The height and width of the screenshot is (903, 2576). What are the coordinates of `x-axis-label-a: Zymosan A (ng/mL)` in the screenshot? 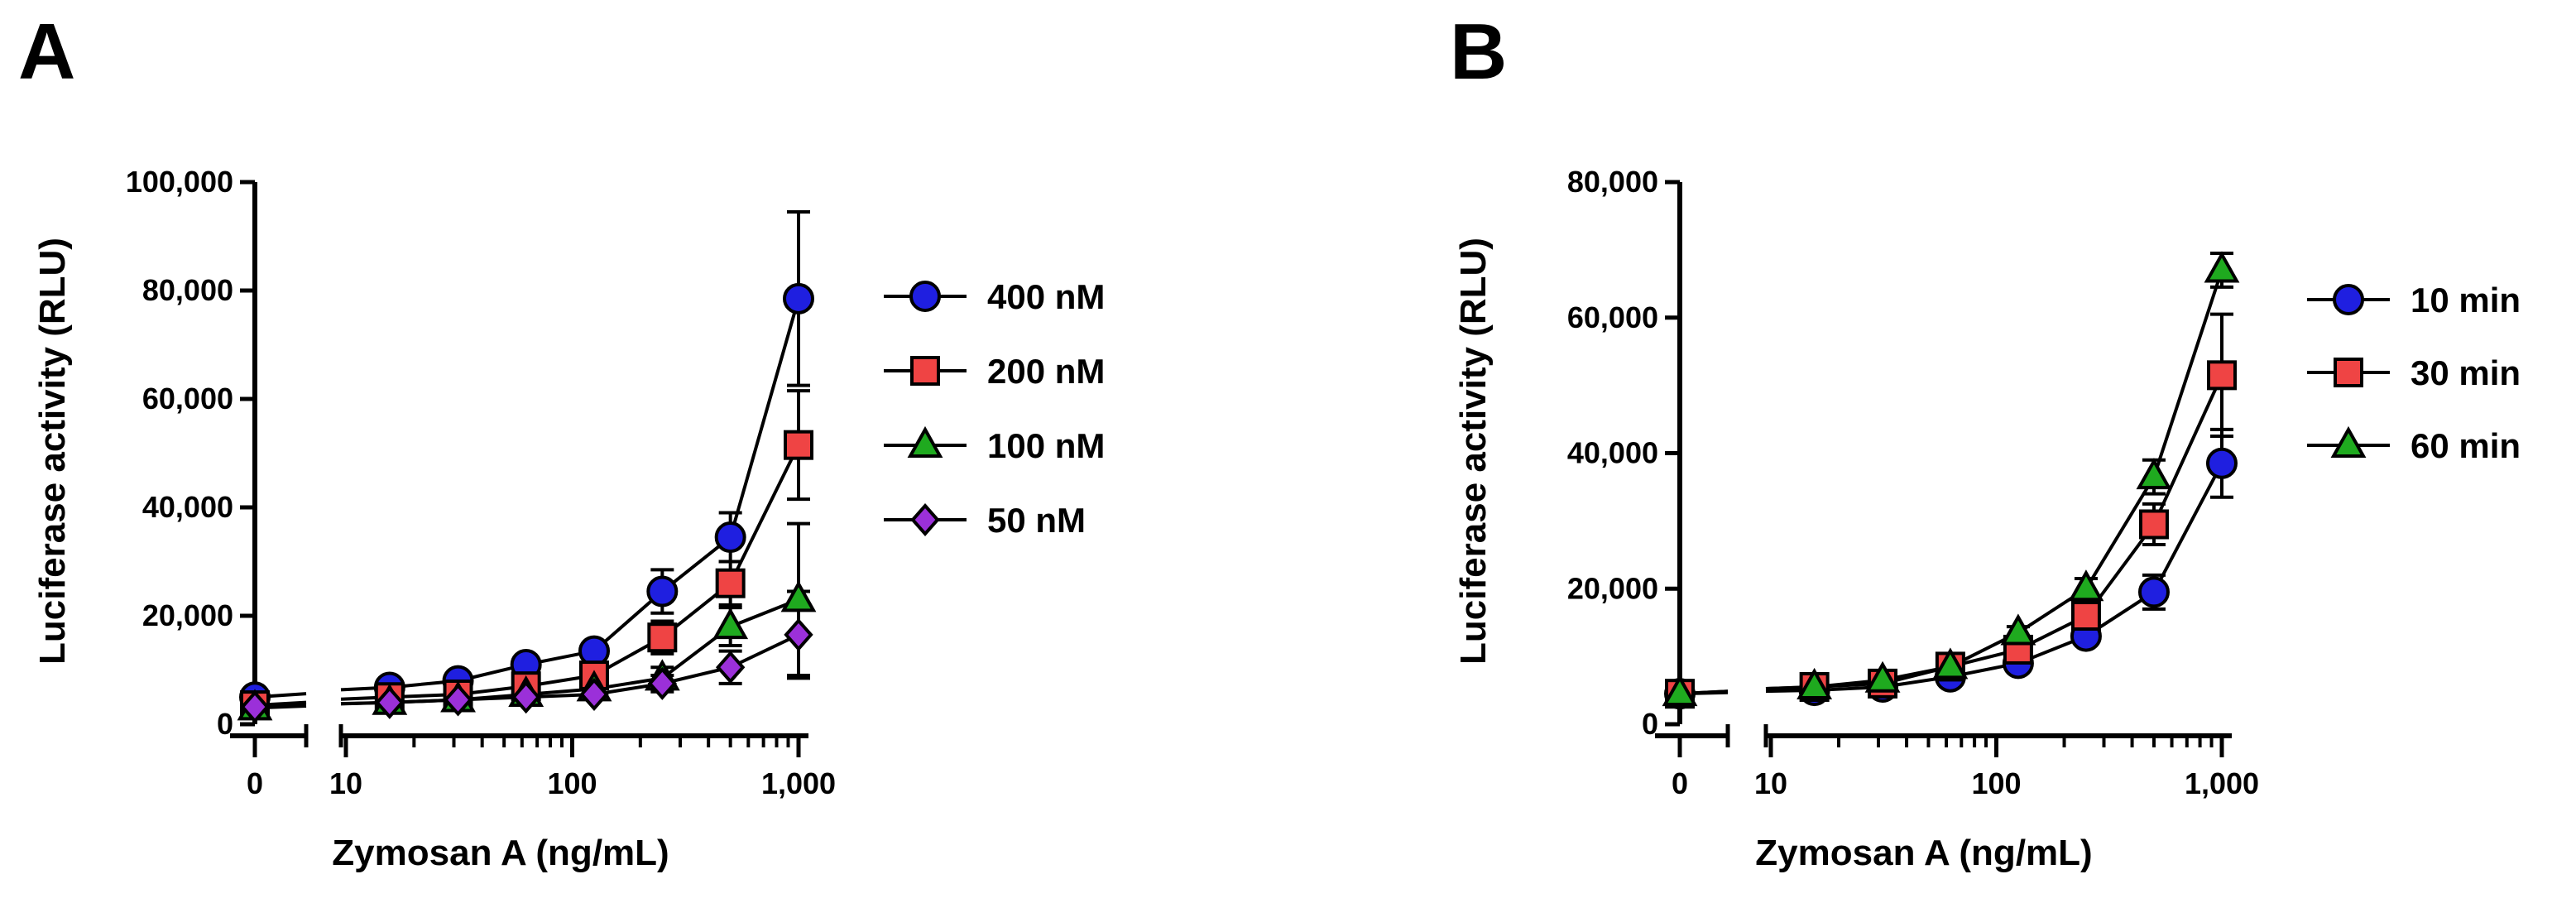 It's located at (501, 853).